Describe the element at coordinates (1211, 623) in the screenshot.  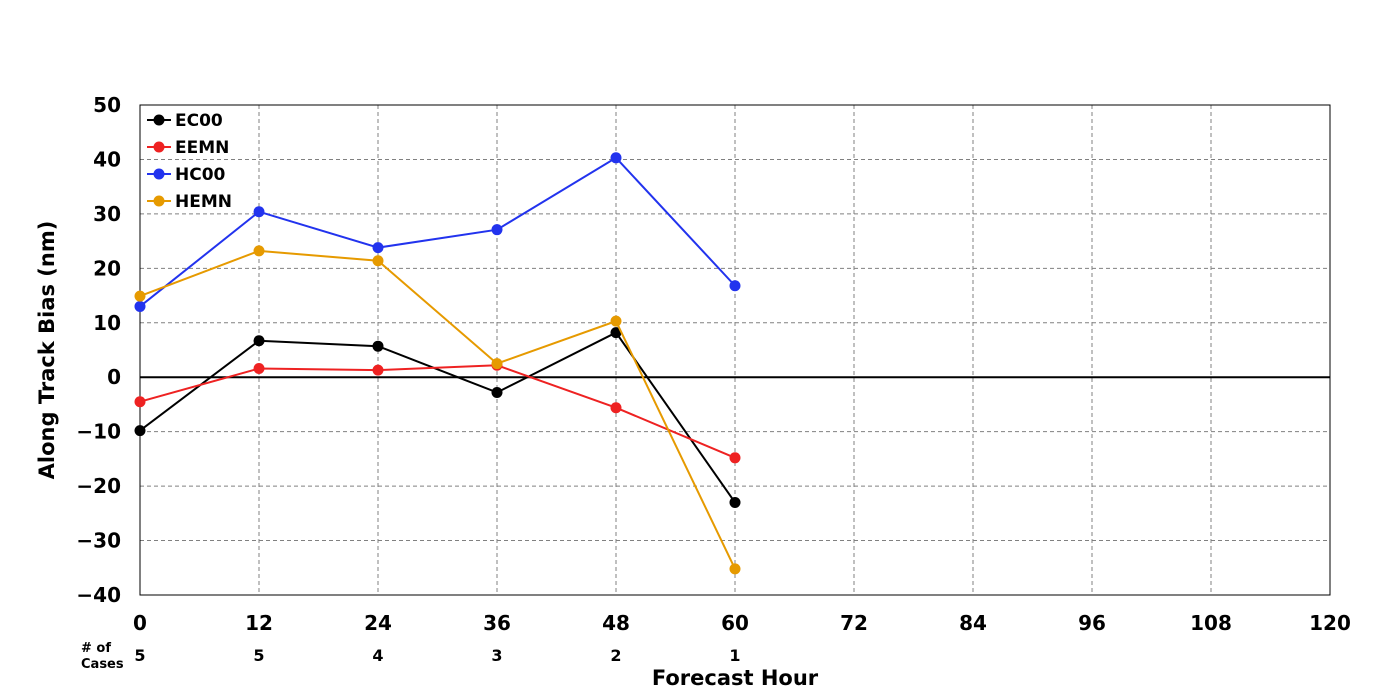
I see `x-tick-label: 108` at that location.